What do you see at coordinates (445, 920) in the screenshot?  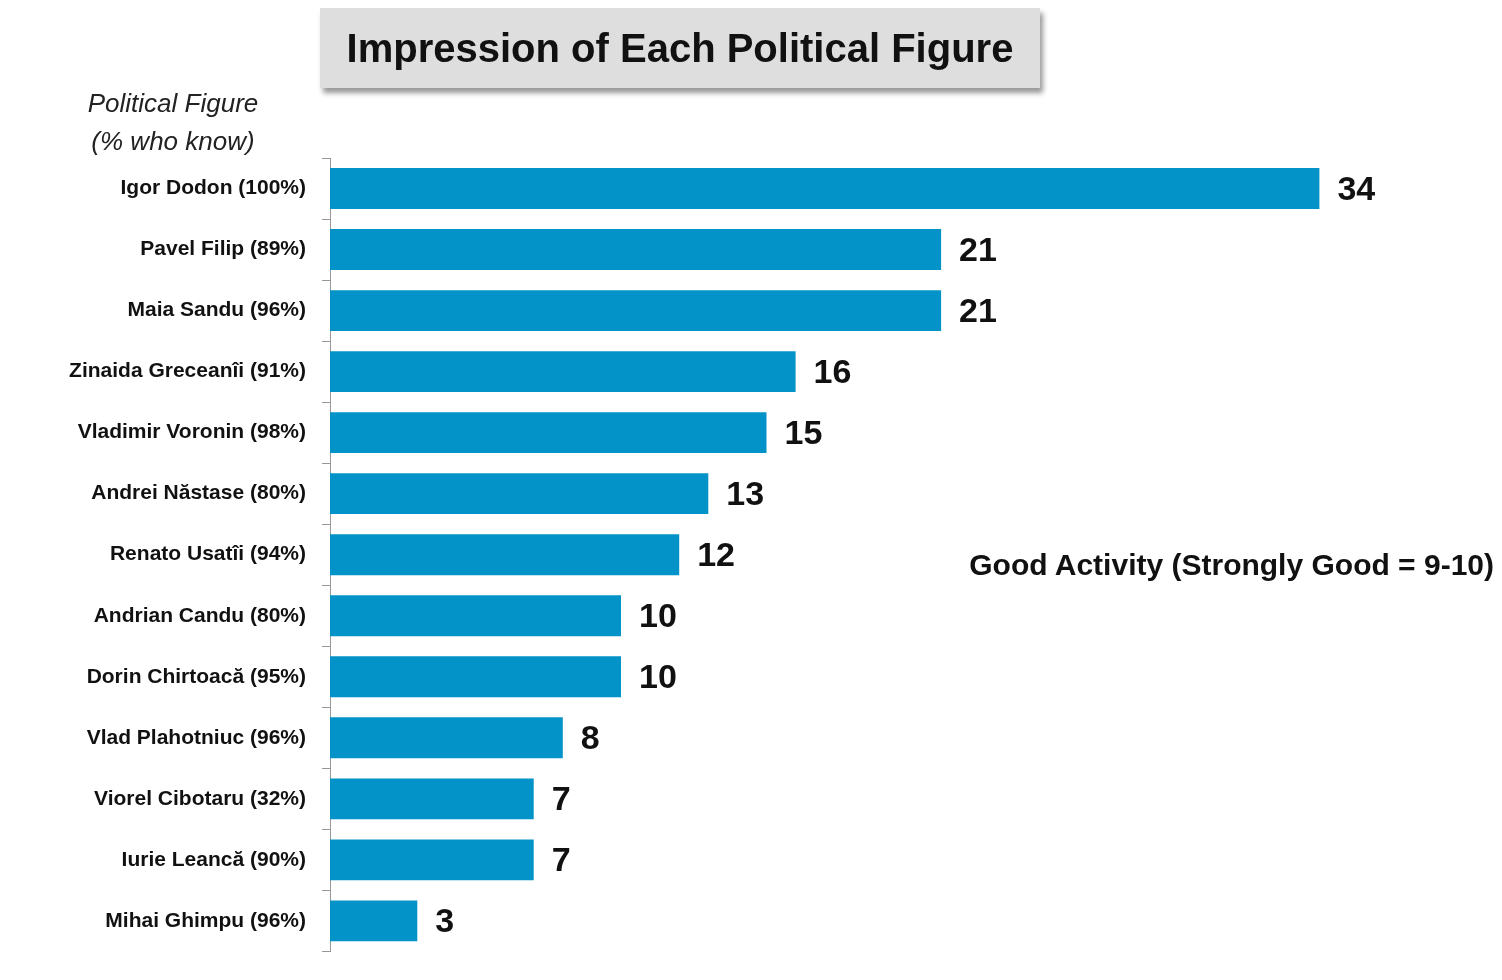 I see `data-label: 3` at bounding box center [445, 920].